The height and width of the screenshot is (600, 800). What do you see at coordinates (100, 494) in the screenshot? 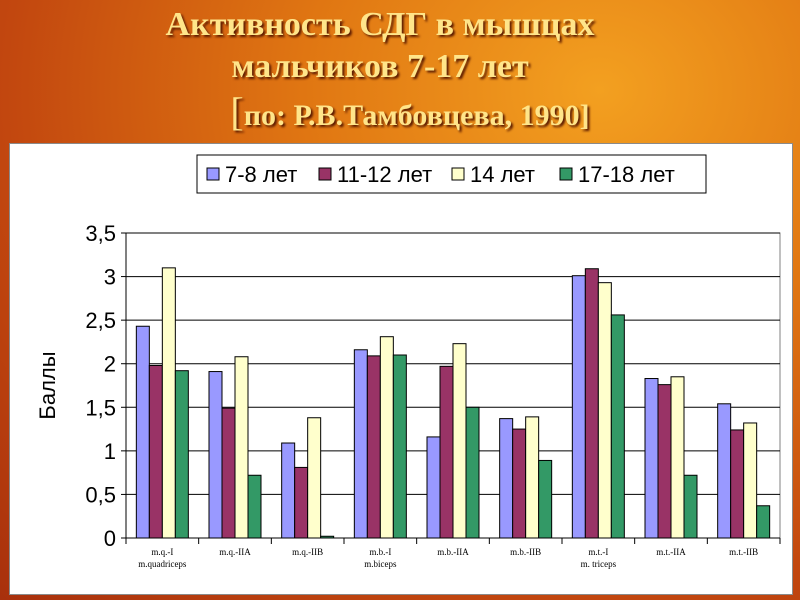
I see `y-tick-label: 0,5` at bounding box center [100, 494].